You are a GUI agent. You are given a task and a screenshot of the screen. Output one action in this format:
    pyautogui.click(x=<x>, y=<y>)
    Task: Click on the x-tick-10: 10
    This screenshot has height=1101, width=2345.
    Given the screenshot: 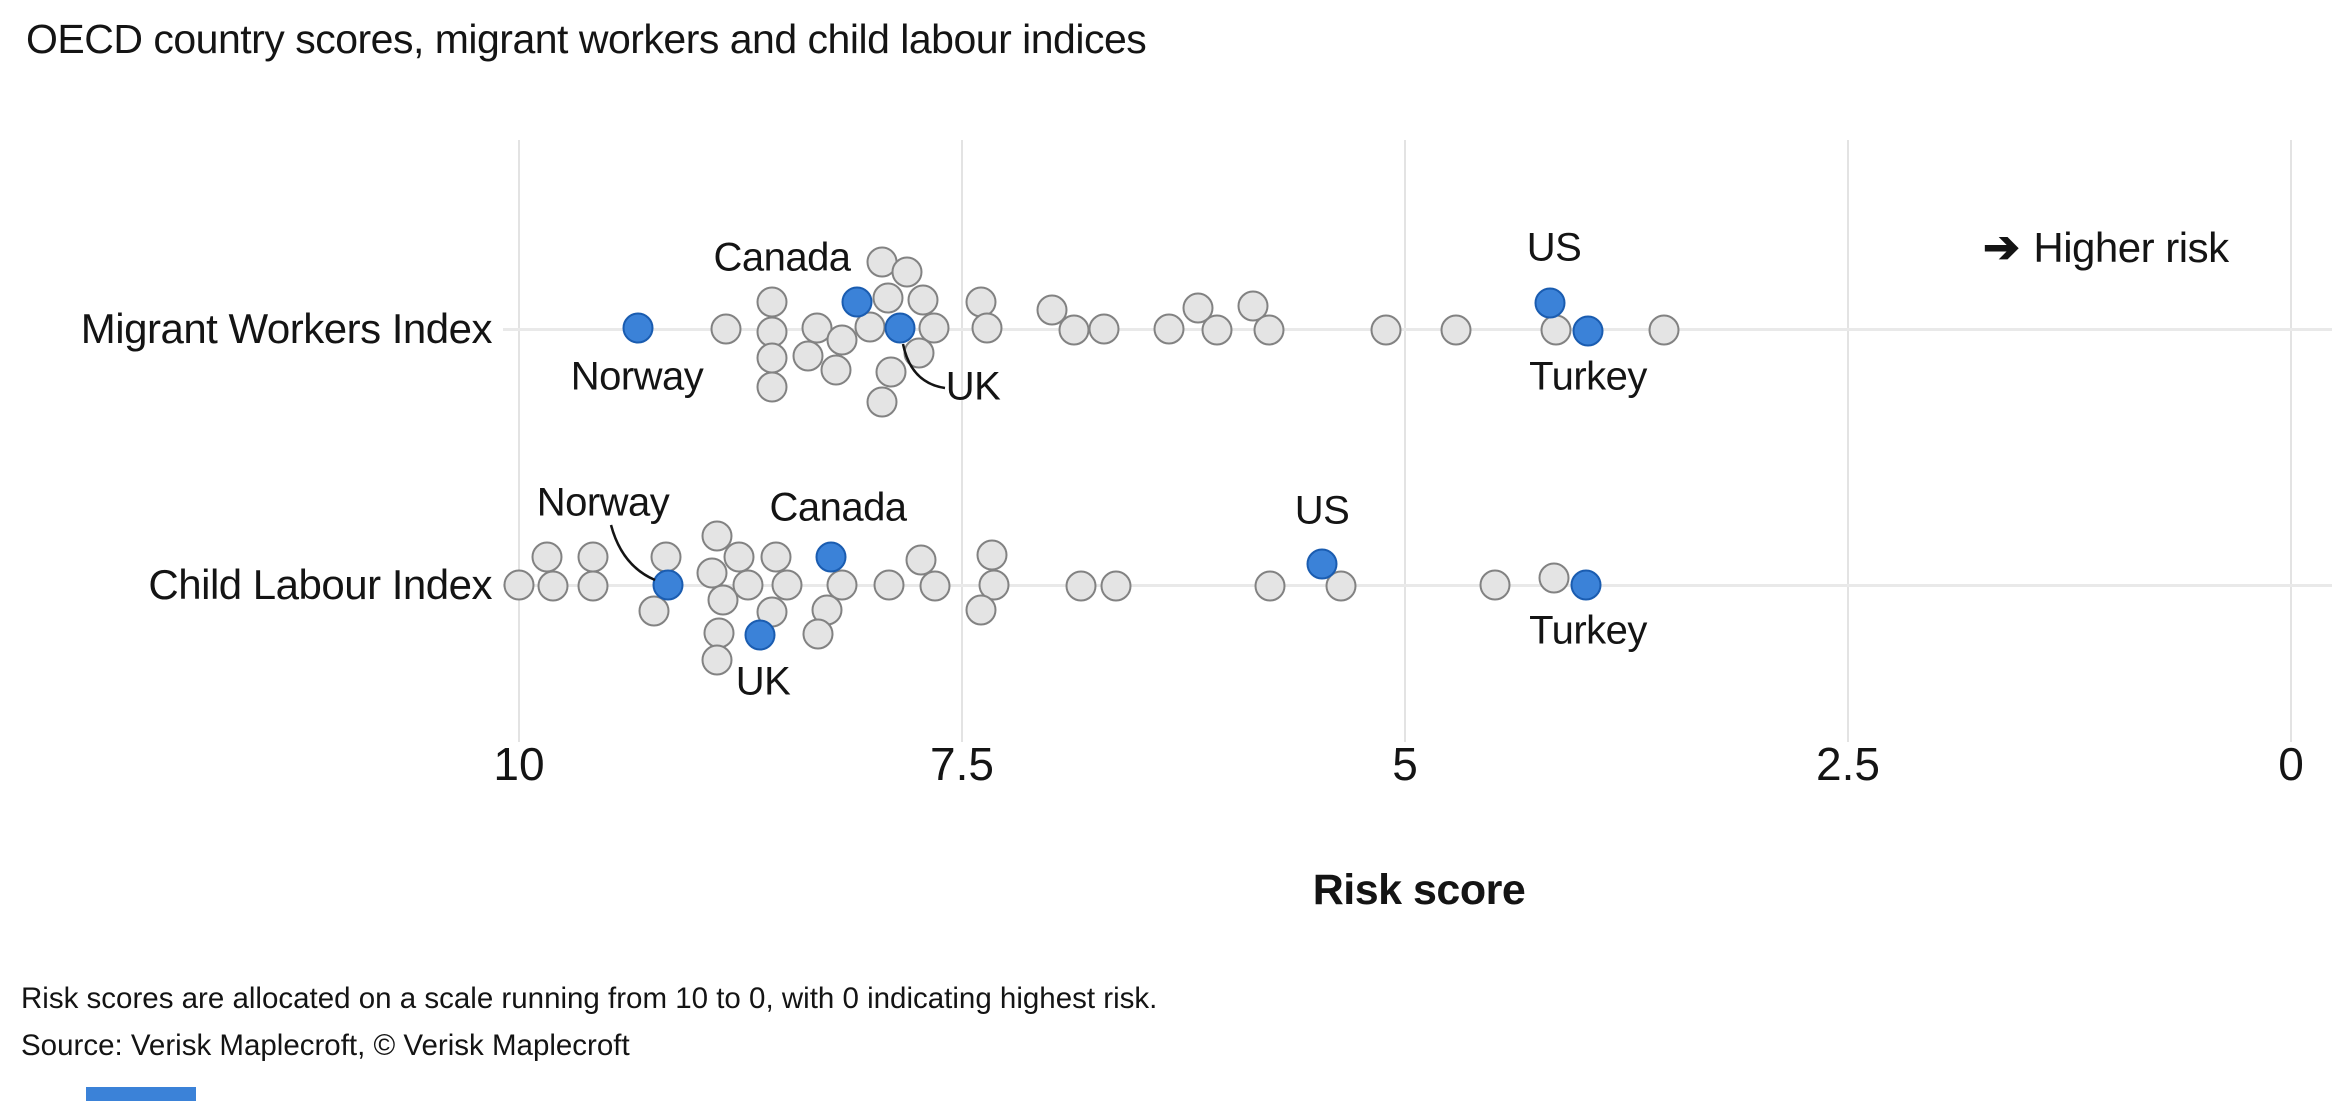 What is the action you would take?
    pyautogui.click(x=519, y=764)
    